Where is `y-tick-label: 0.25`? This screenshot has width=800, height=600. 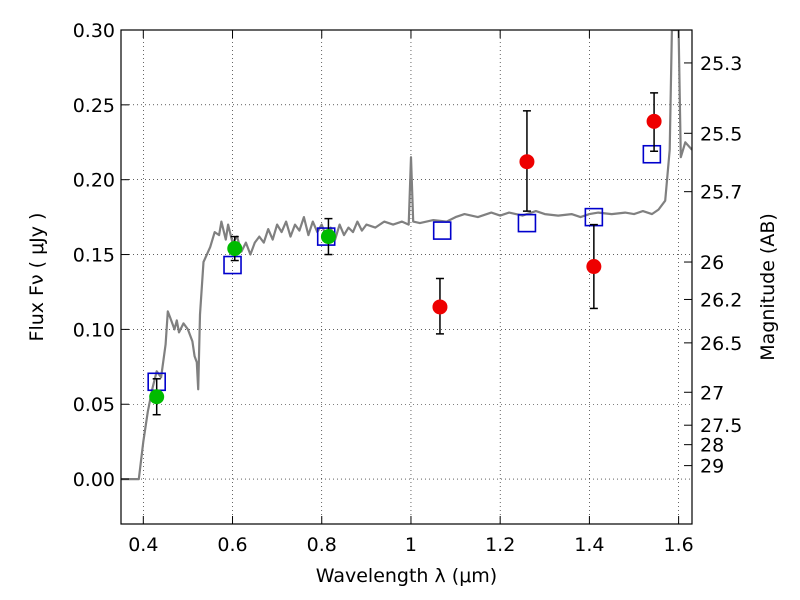 y-tick-label: 0.25 is located at coordinates (94, 106).